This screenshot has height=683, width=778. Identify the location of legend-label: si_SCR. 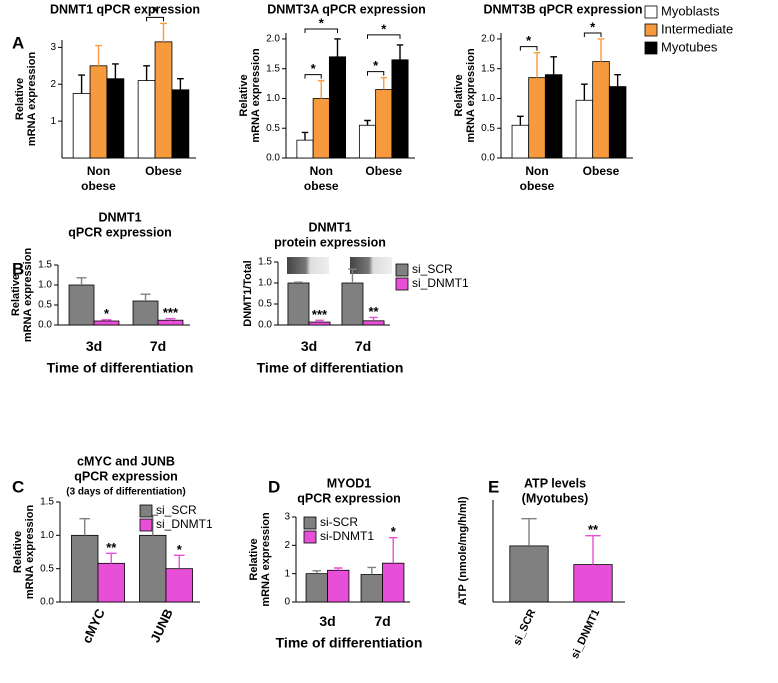
(176, 510).